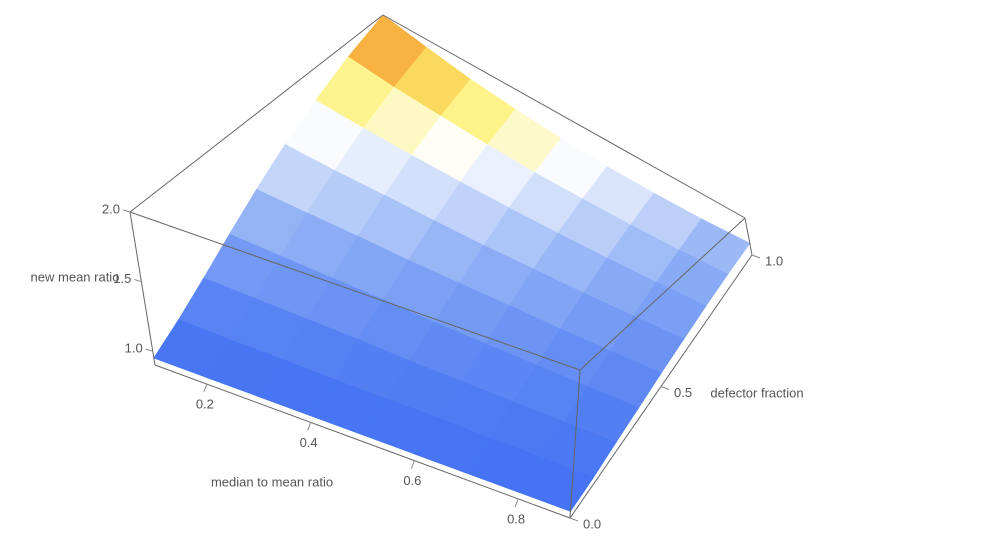 Image resolution: width=1000 pixels, height=552 pixels. I want to click on z-tick-label: 1.5, so click(122, 278).